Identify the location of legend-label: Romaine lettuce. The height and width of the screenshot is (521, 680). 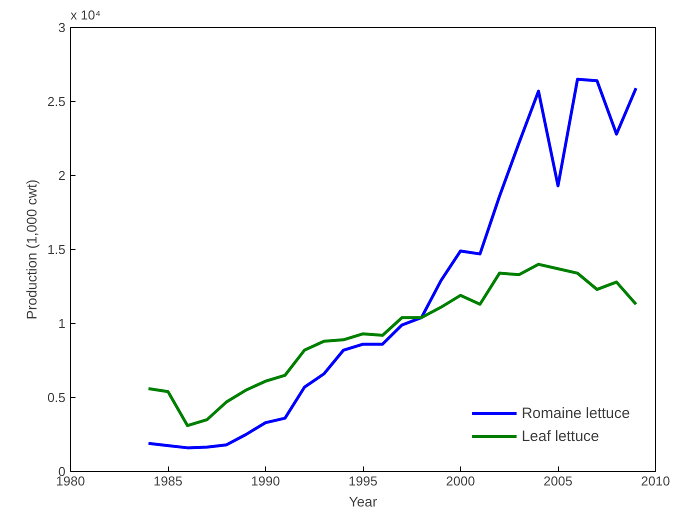
(576, 413).